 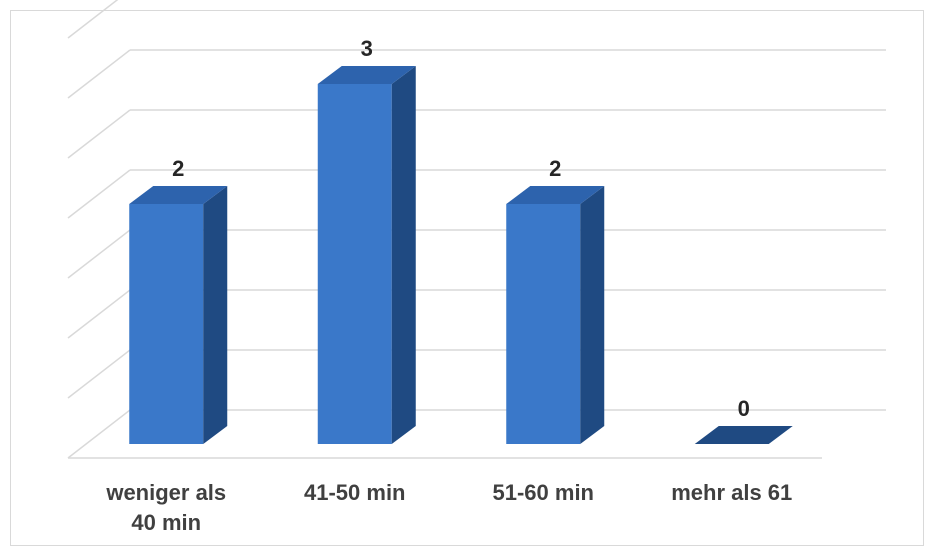 I want to click on category-label: 51-60 min, so click(x=544, y=492).